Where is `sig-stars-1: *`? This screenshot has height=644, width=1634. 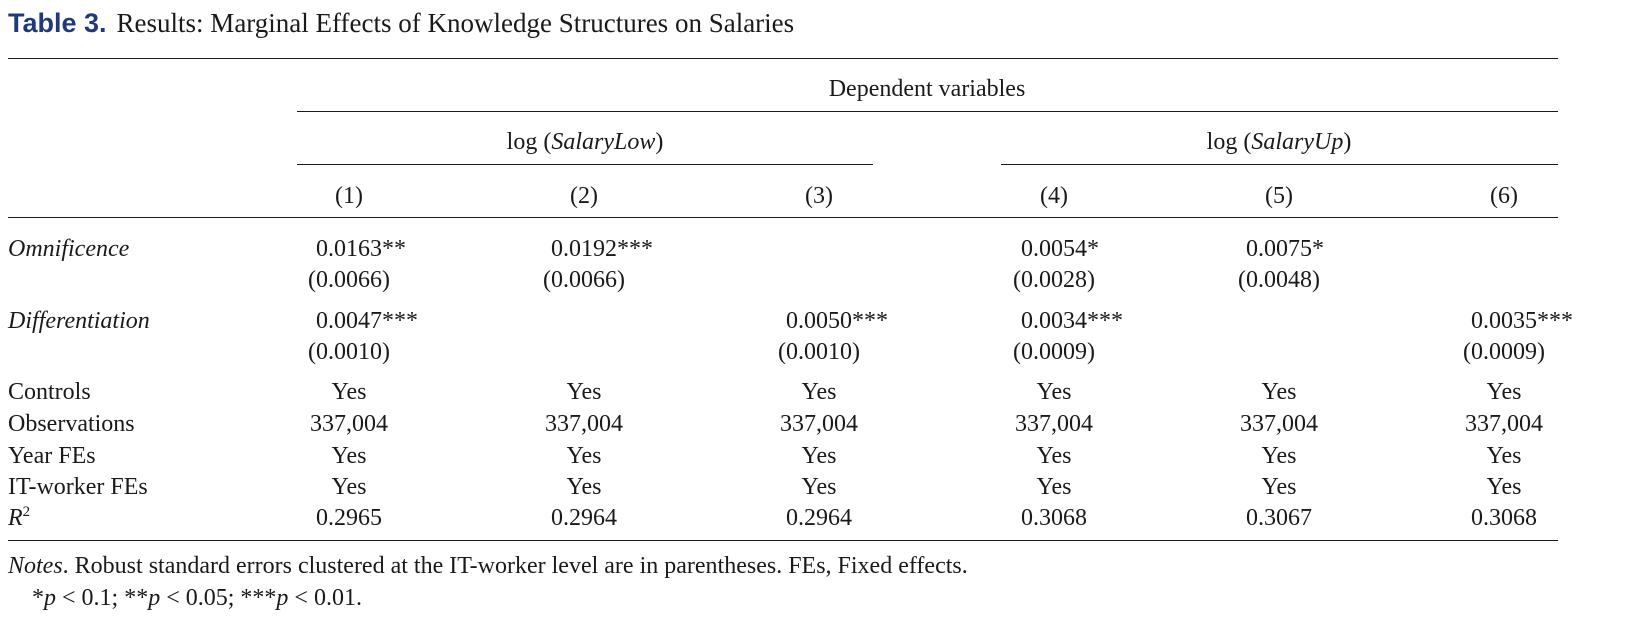 sig-stars-1: * is located at coordinates (38, 598).